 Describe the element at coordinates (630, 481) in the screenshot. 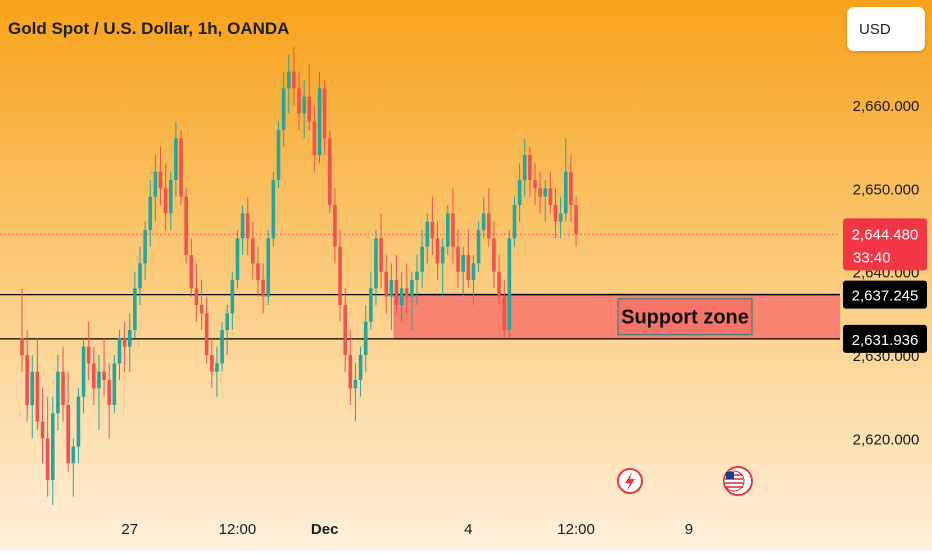

I see `flash-icon-bolt` at that location.